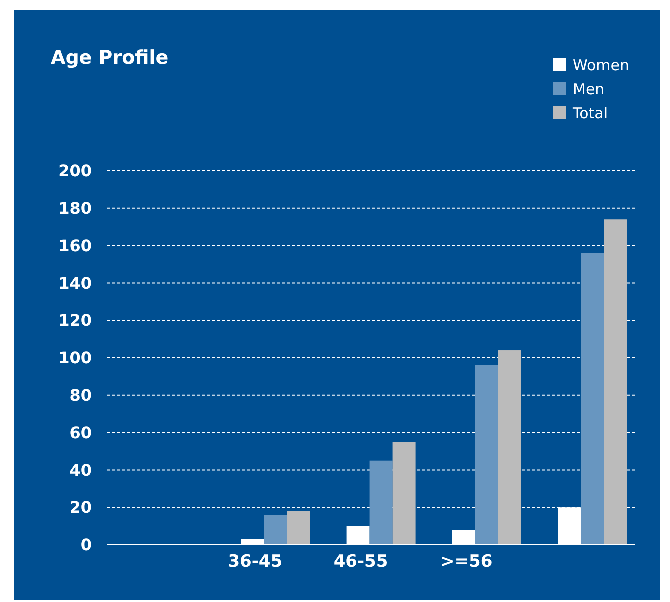  Describe the element at coordinates (110, 58) in the screenshot. I see `chart-title: Age Profile` at that location.